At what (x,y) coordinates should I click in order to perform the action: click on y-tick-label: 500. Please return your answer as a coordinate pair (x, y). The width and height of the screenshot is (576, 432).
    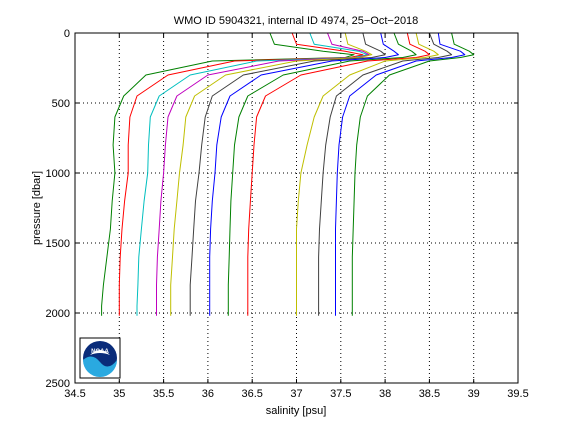
    Looking at the image, I should click on (61, 104).